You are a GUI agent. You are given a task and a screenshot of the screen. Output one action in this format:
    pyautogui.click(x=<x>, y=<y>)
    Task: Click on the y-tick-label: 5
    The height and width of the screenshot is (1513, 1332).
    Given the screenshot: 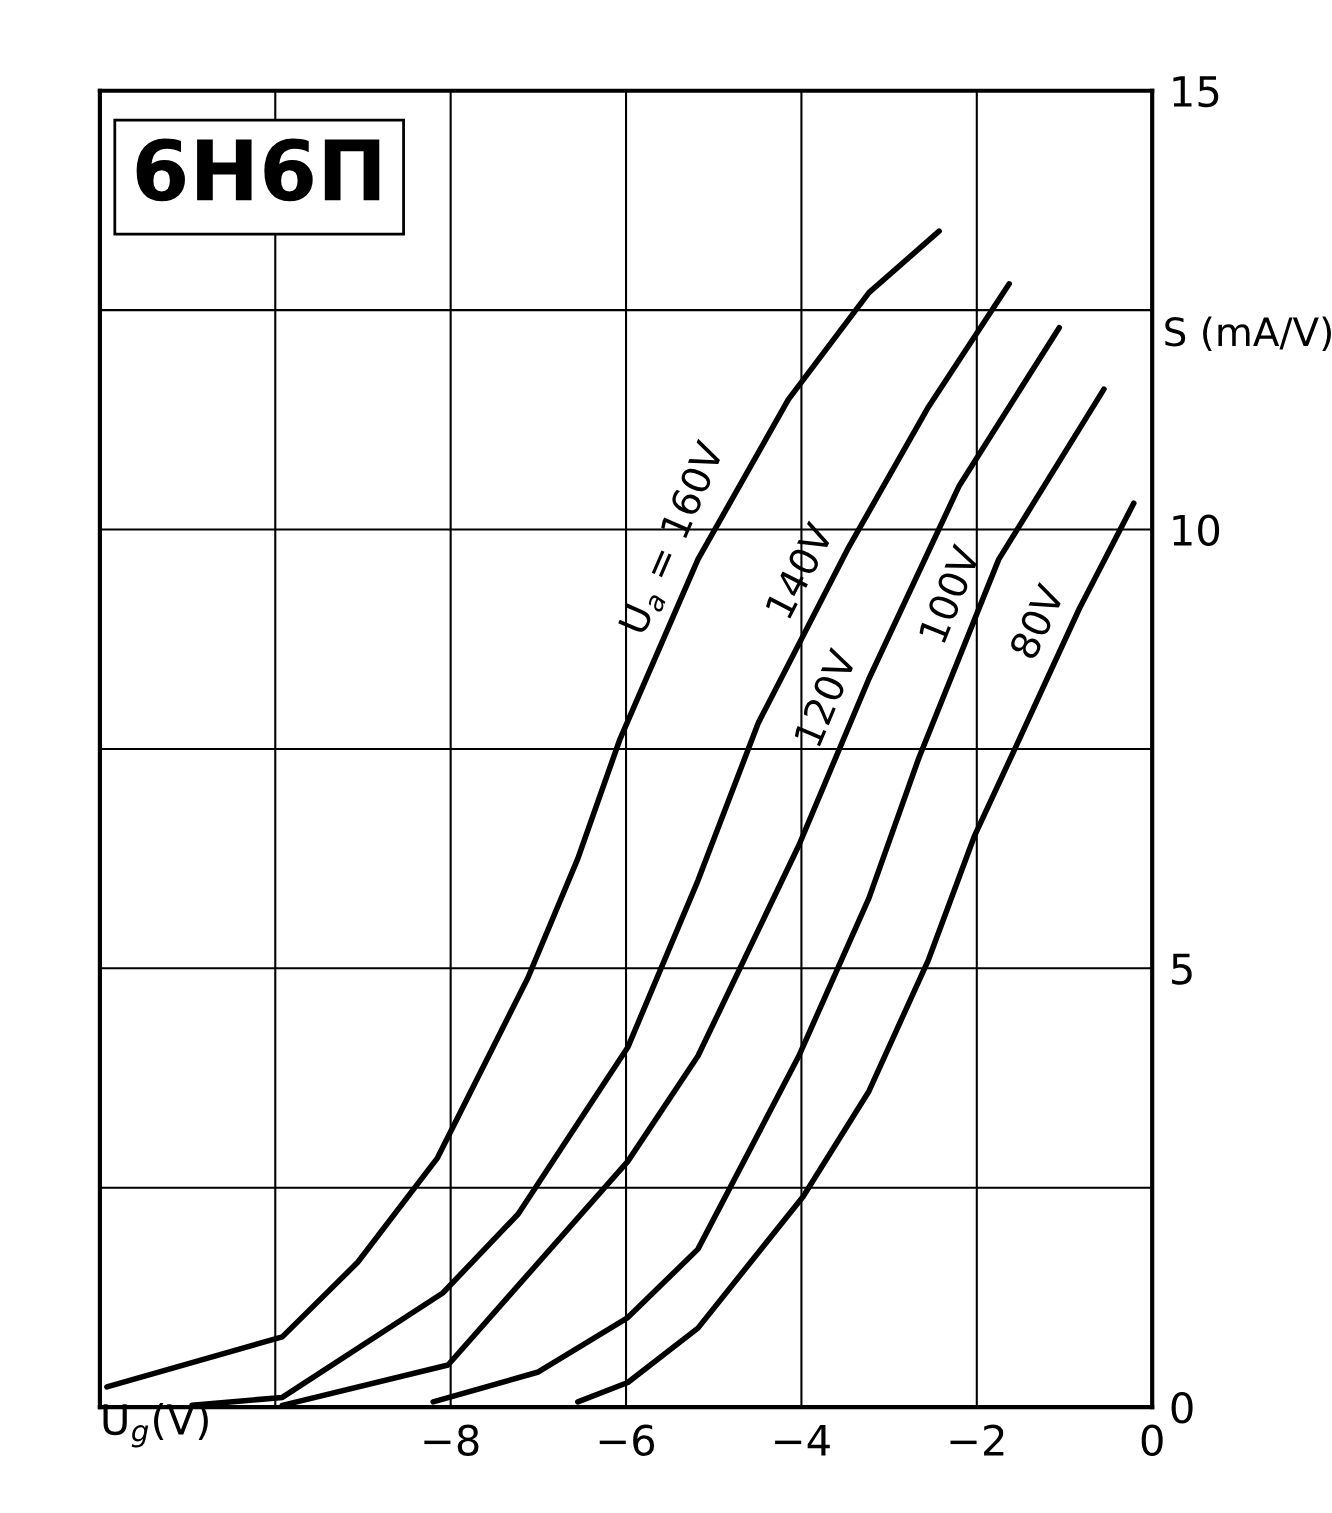 What is the action you would take?
    pyautogui.click(x=1182, y=969)
    